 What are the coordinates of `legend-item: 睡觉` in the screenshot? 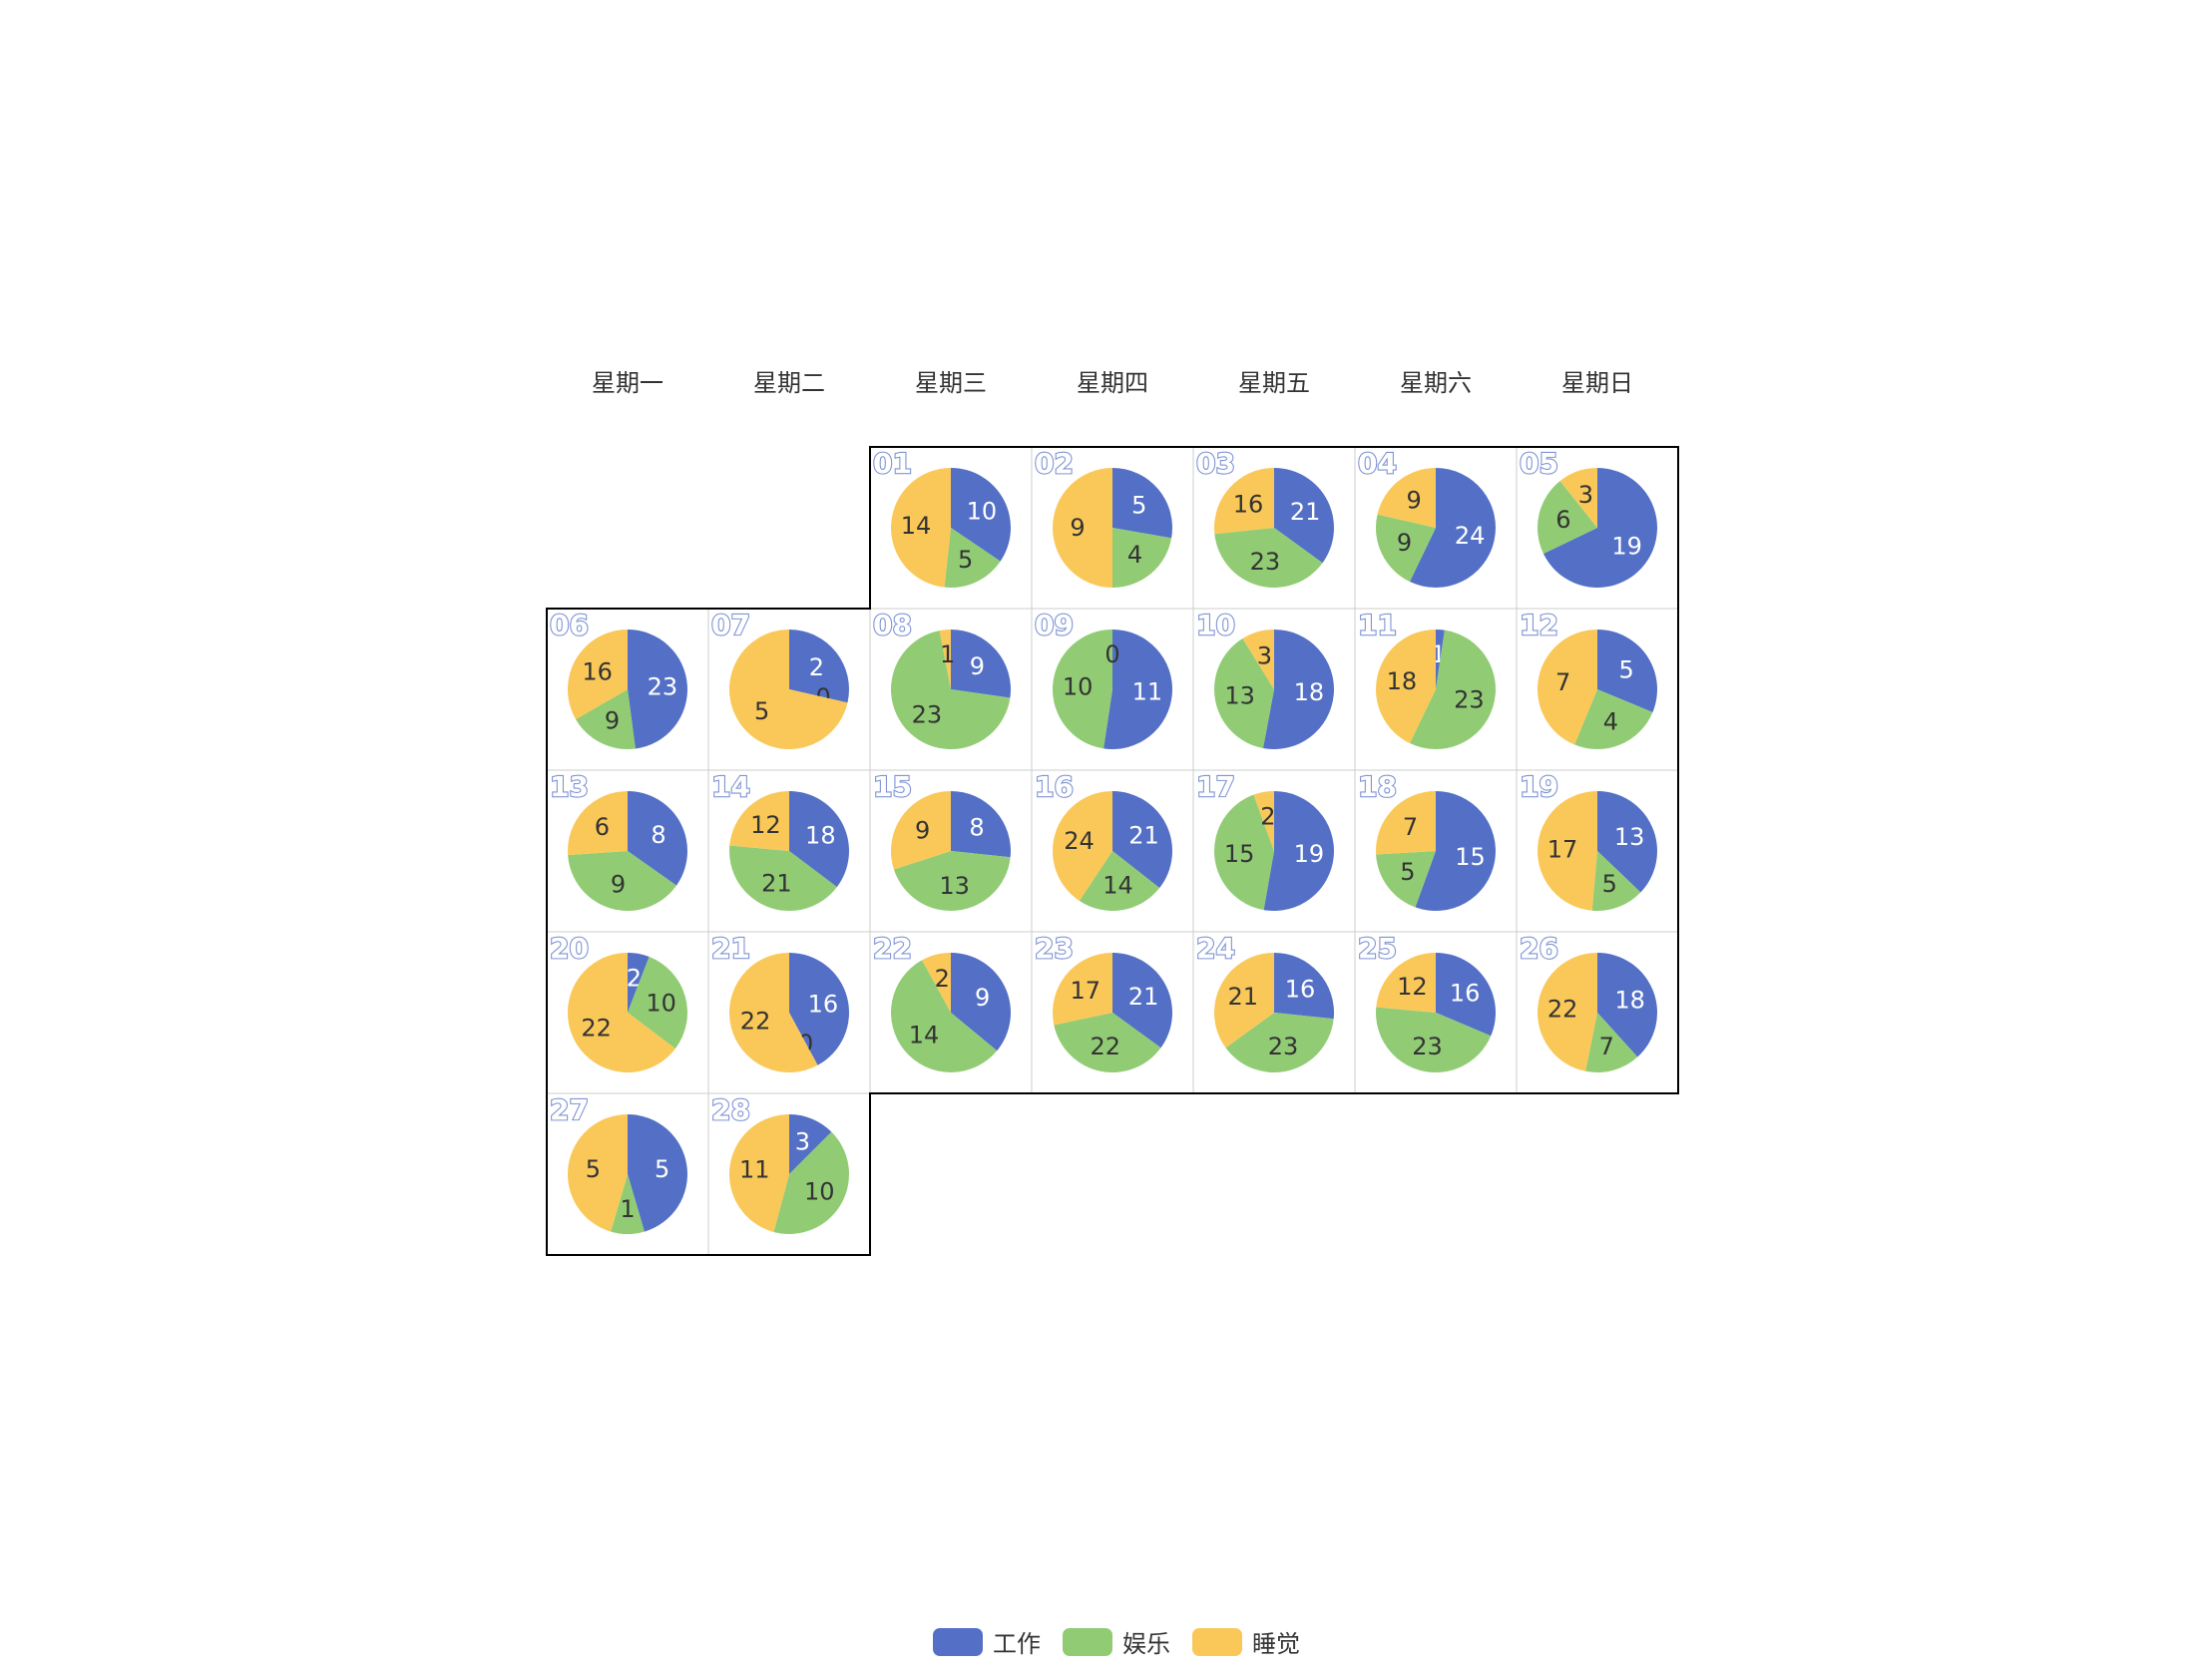 It's located at (1246, 1643).